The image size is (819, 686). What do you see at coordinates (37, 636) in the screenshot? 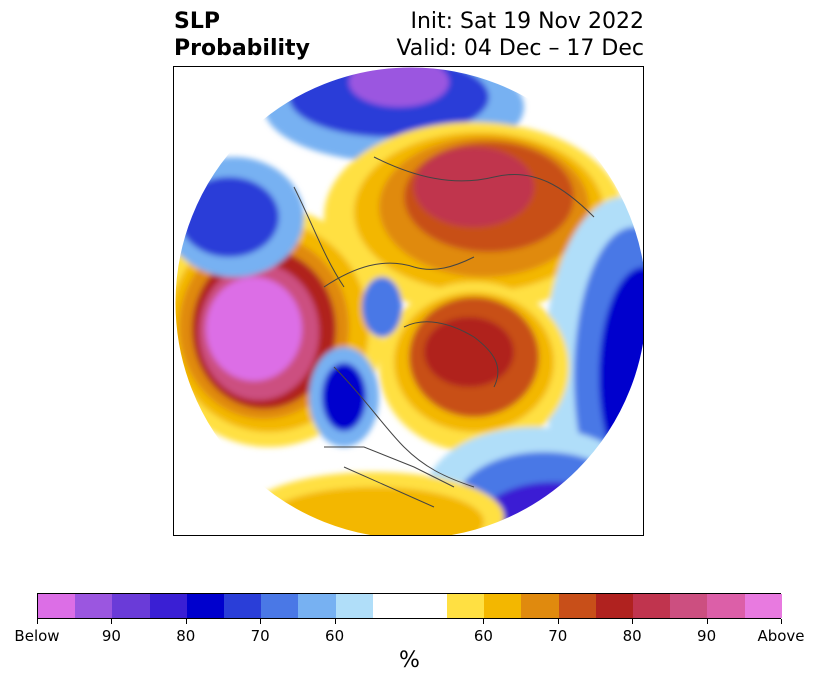
I see `colorbar-tick-label: Below` at bounding box center [37, 636].